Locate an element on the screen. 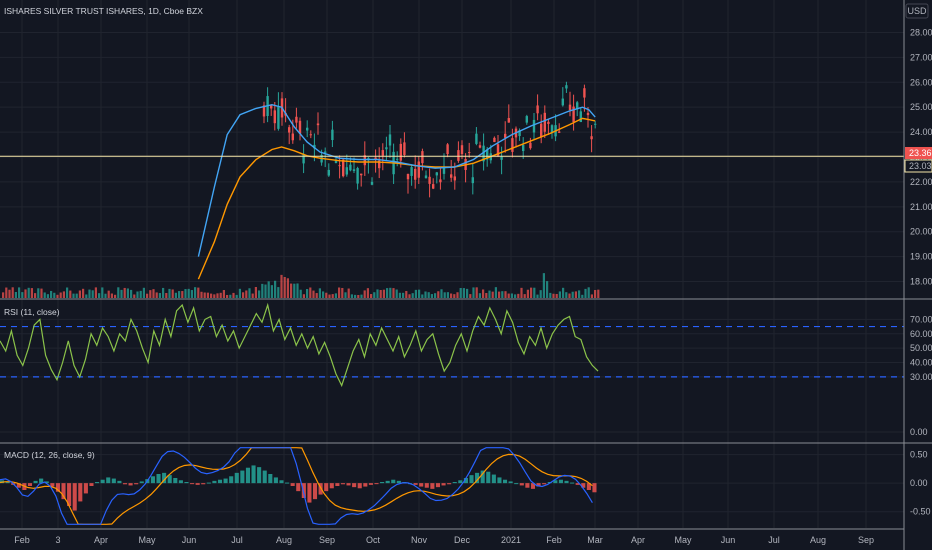 This screenshot has height=550, width=932. last-price-tag is located at coordinates (918, 153).